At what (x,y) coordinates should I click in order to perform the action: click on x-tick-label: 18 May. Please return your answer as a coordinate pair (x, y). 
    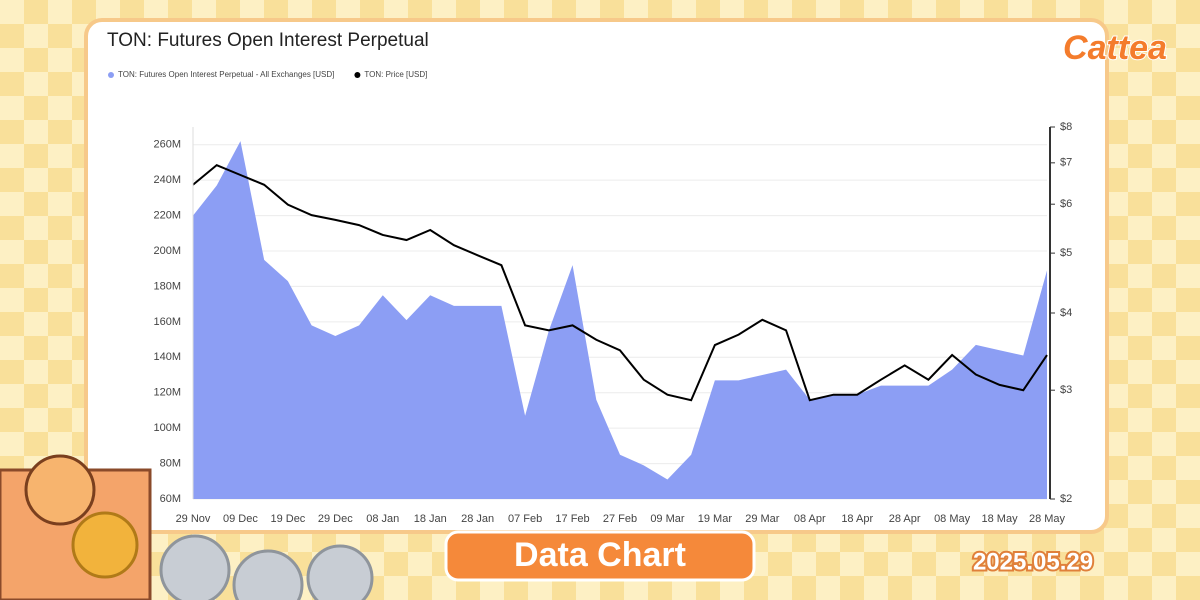
    Looking at the image, I should click on (1000, 519).